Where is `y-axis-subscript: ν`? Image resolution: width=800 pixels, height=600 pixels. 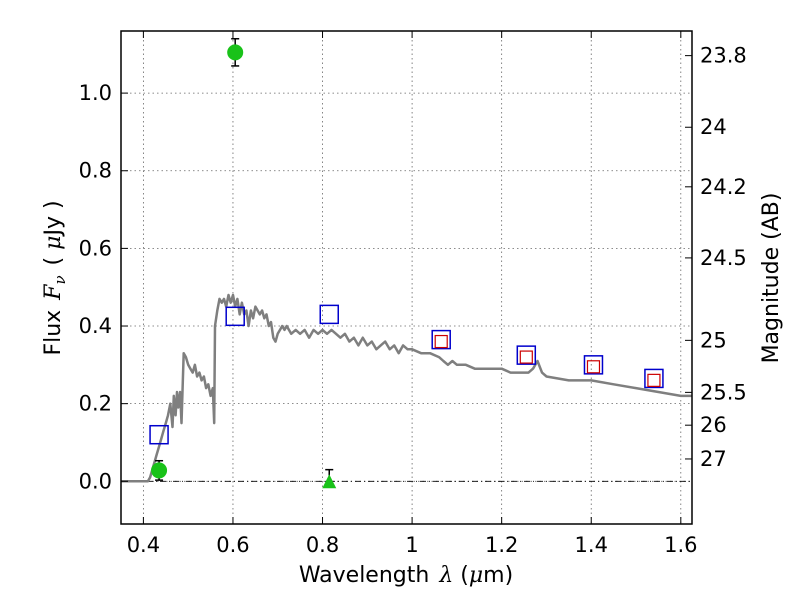
y-axis-subscript: ν is located at coordinates (60, 279).